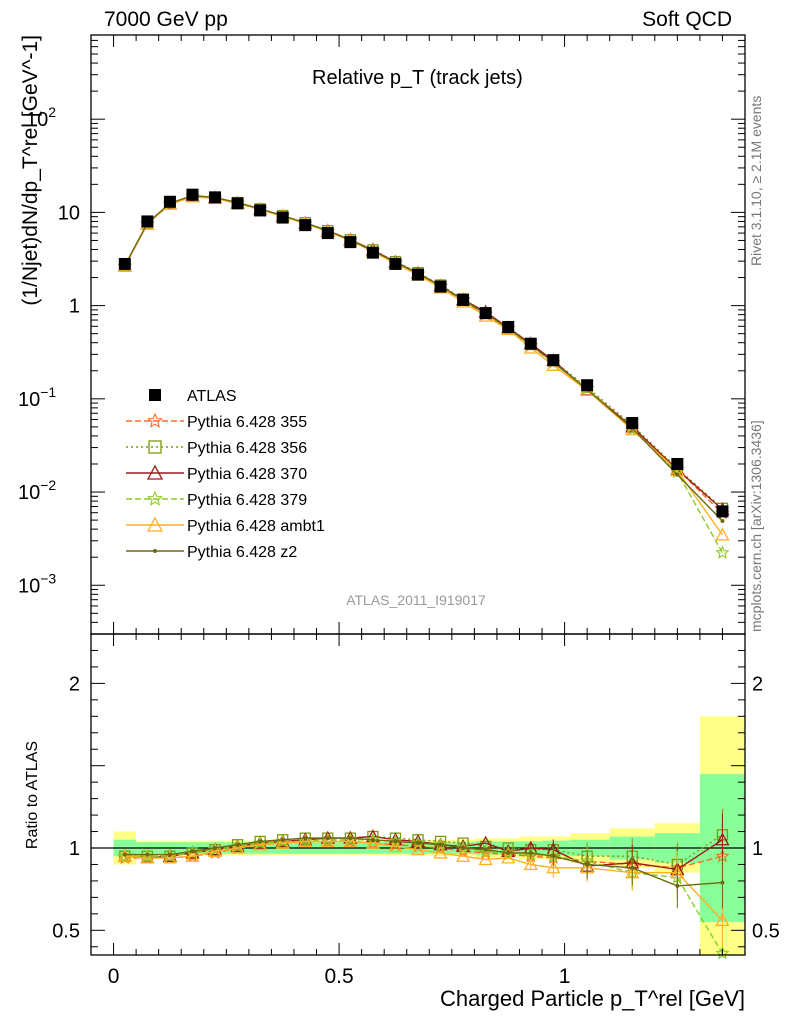 The image size is (786, 1024). Describe the element at coordinates (416, 600) in the screenshot. I see `analysis-label: ATLAS_2011_I919017` at that location.